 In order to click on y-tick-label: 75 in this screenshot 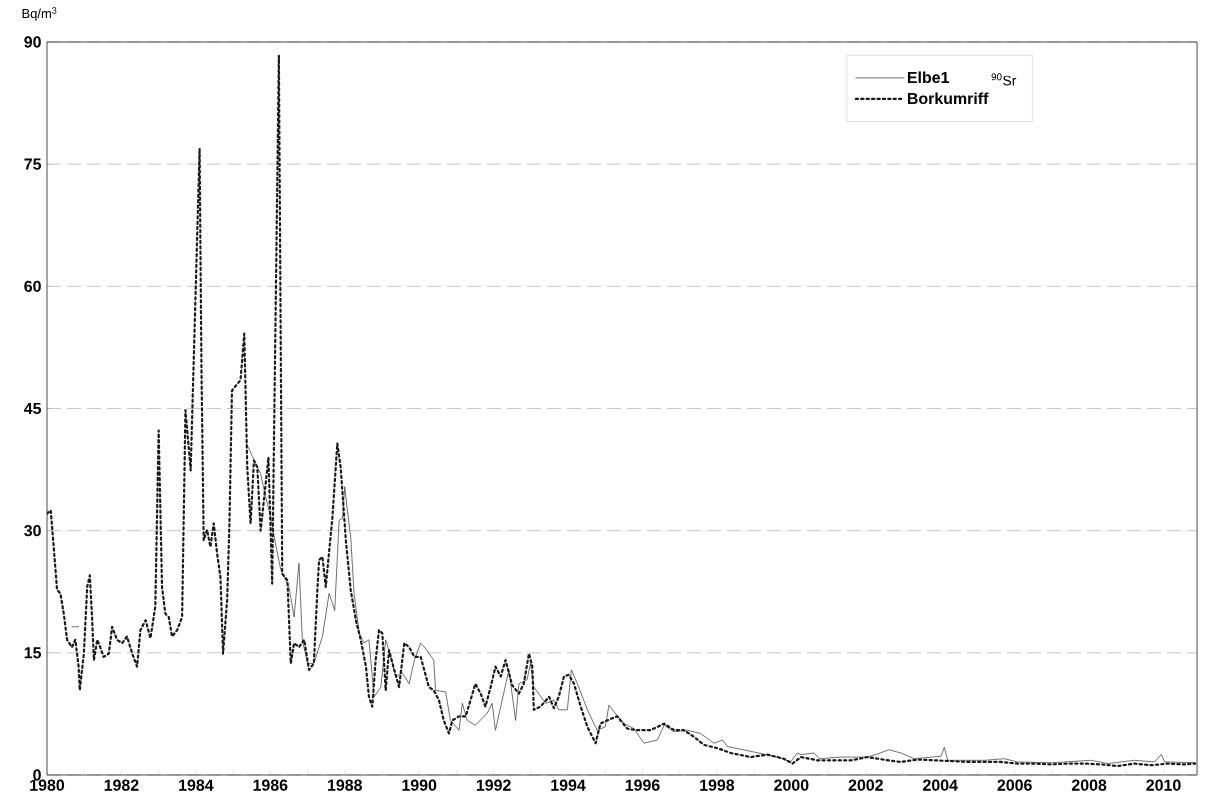, I will do `click(33, 164)`.